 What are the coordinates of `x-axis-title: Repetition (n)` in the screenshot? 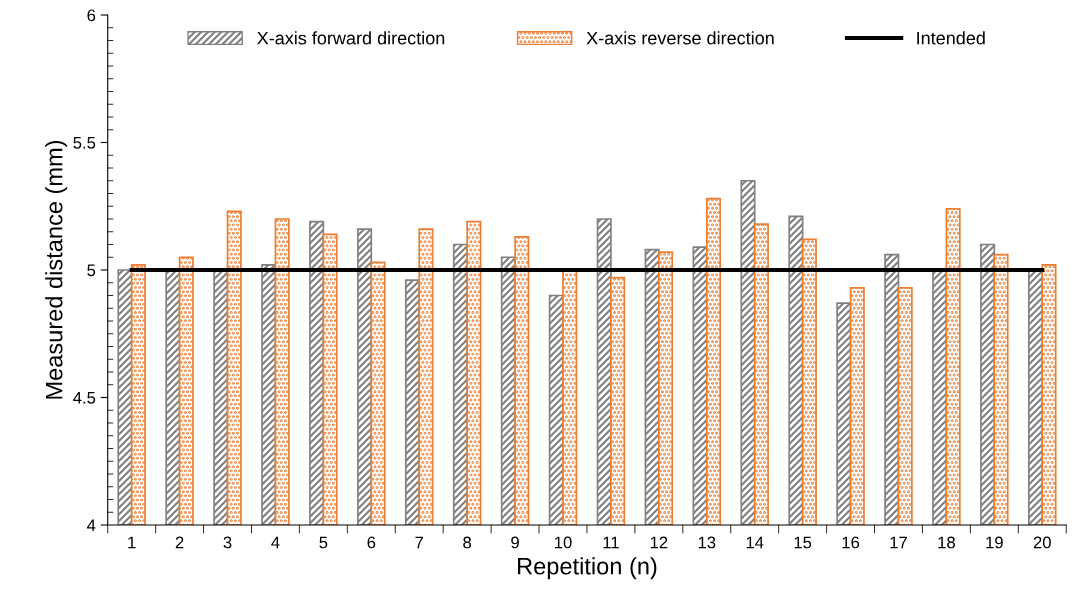 It's located at (587, 568).